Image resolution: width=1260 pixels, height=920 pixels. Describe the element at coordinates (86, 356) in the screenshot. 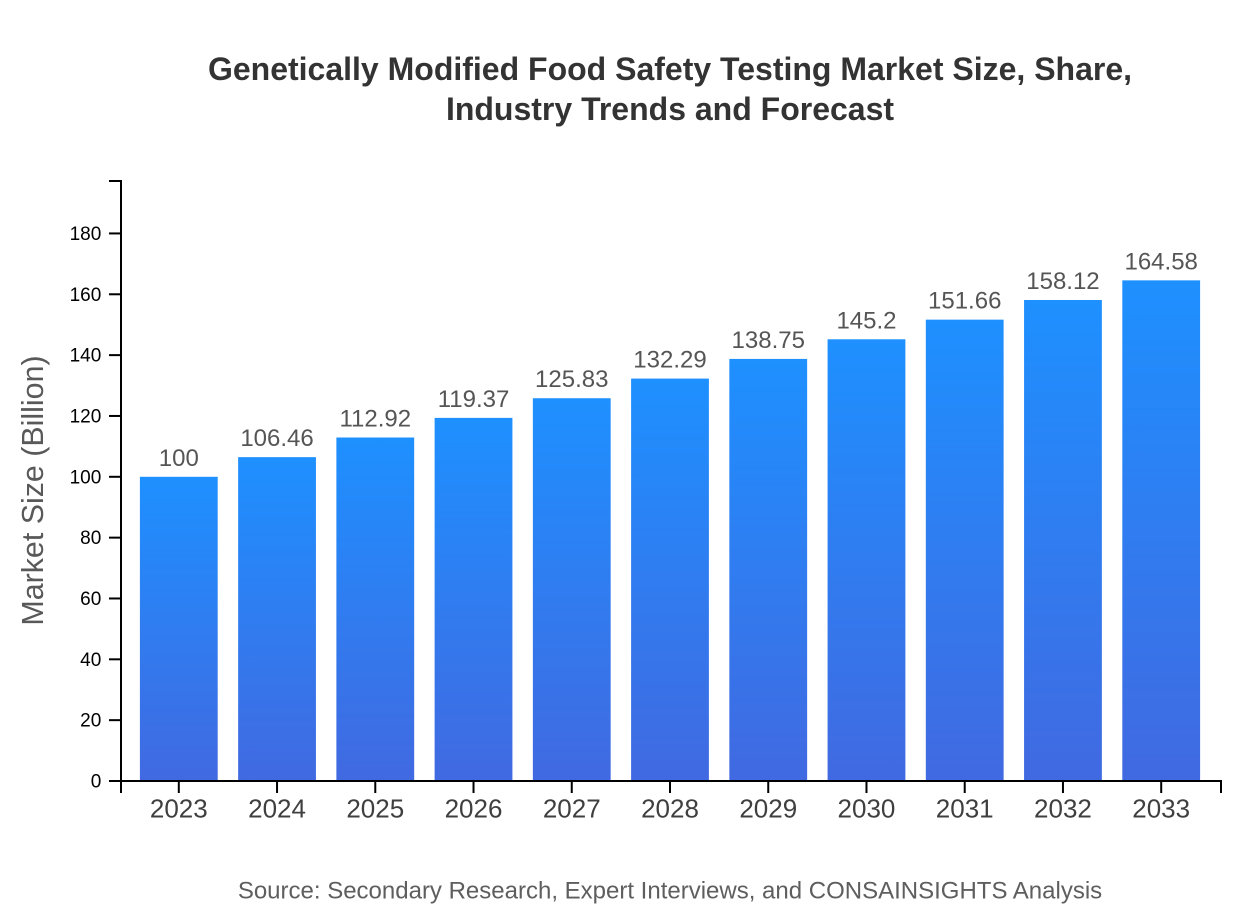

I see `svg-text: 140` at that location.